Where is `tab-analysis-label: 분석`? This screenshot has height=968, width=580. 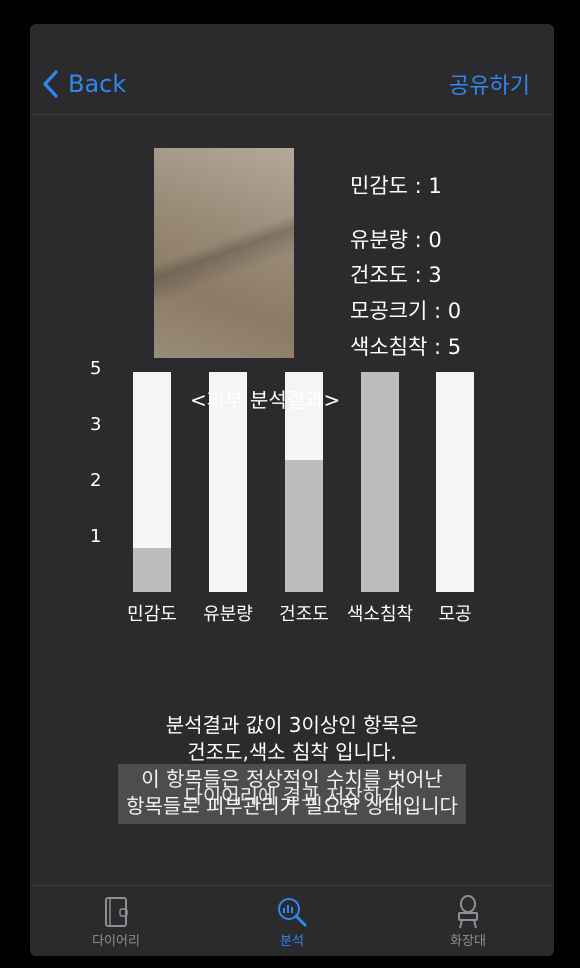
tab-analysis-label: 분석 is located at coordinates (292, 941).